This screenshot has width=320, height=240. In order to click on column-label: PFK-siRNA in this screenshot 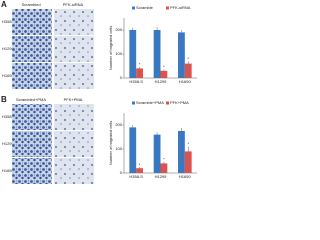, I will do `click(73, 4)`.